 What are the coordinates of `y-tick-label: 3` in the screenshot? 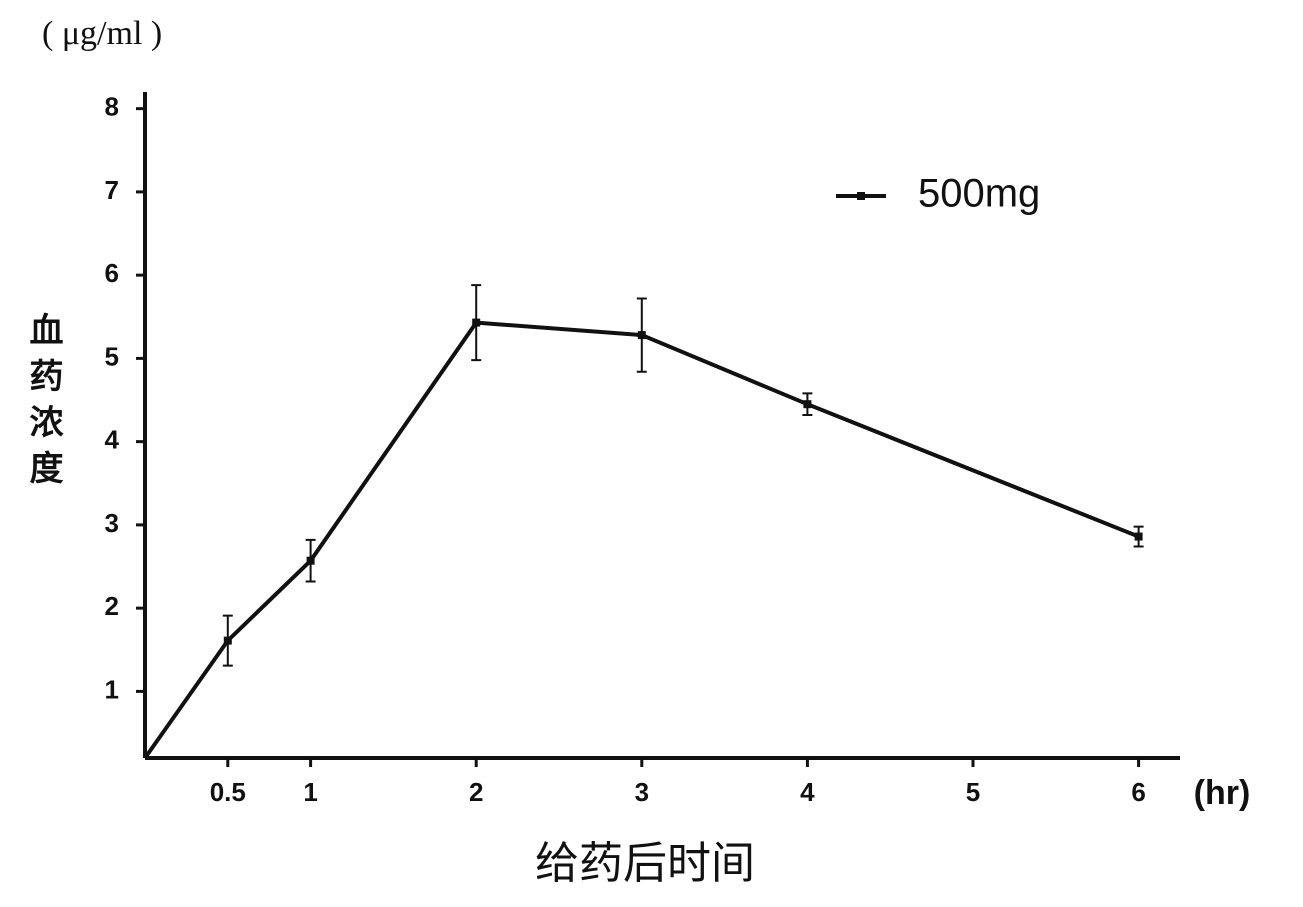 It's located at (112, 523).